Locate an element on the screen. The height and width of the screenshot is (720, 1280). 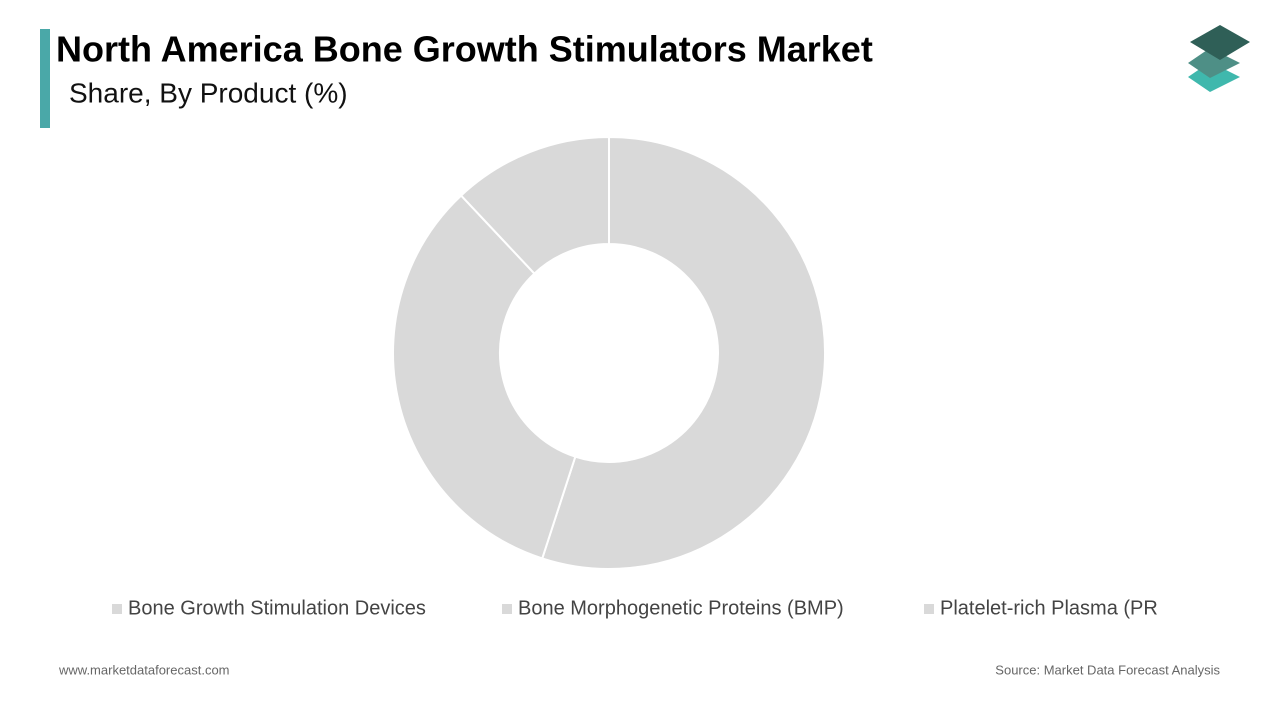
legend-label: Platelet-rich Plasma (PR is located at coordinates (1049, 608).